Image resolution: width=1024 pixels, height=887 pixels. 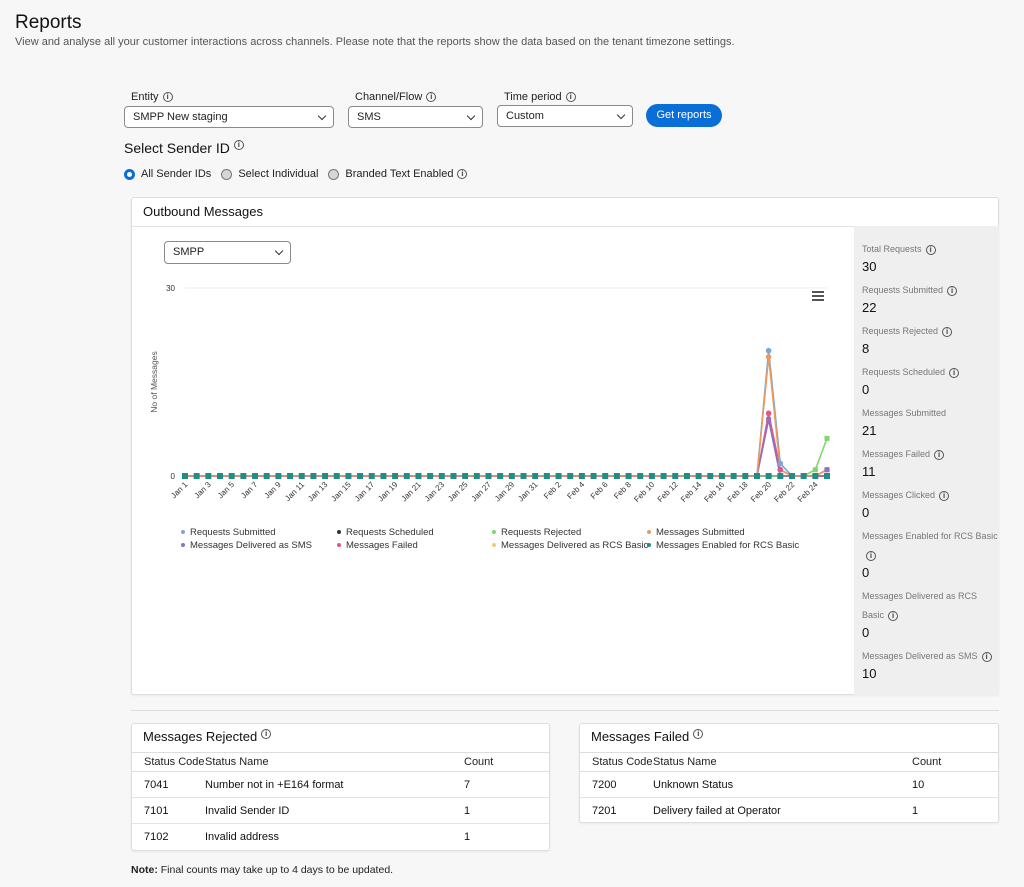 What do you see at coordinates (789, 738) in the screenshot?
I see `failed-title: Messages Failed i` at bounding box center [789, 738].